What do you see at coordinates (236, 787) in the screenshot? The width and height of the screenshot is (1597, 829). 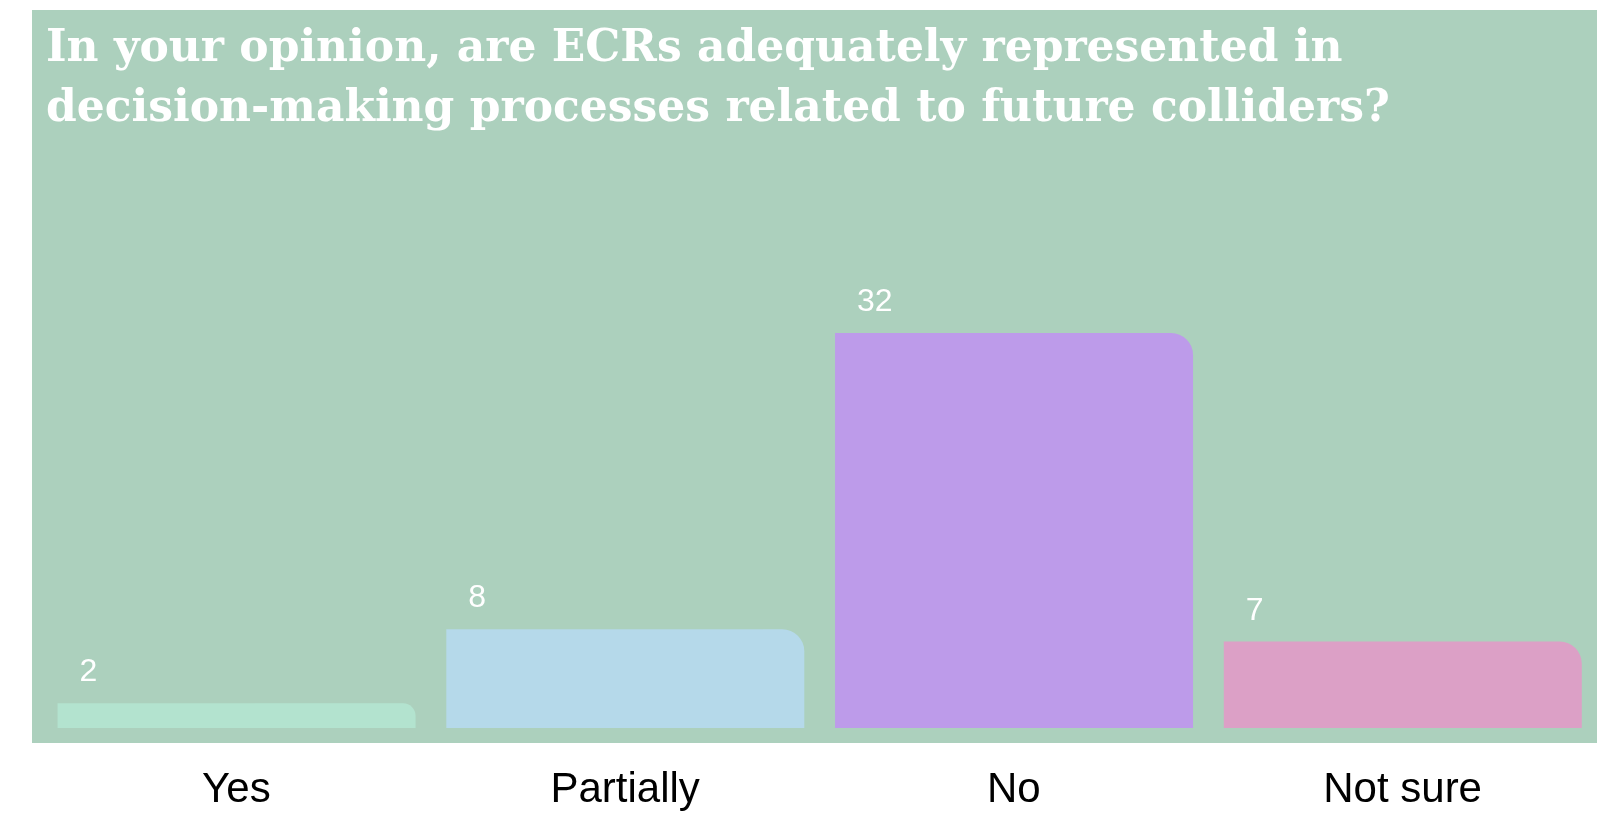 I see `x-tick-label: Yes` at bounding box center [236, 787].